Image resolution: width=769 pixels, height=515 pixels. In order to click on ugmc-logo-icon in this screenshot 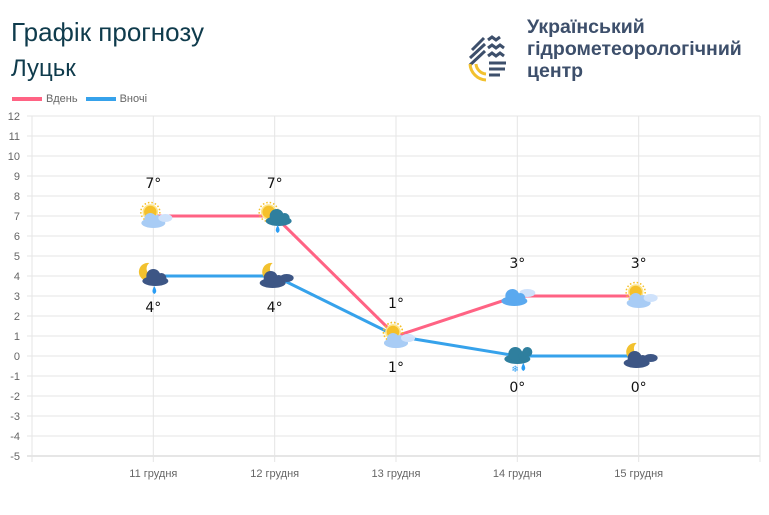, I will do `click(487, 58)`.